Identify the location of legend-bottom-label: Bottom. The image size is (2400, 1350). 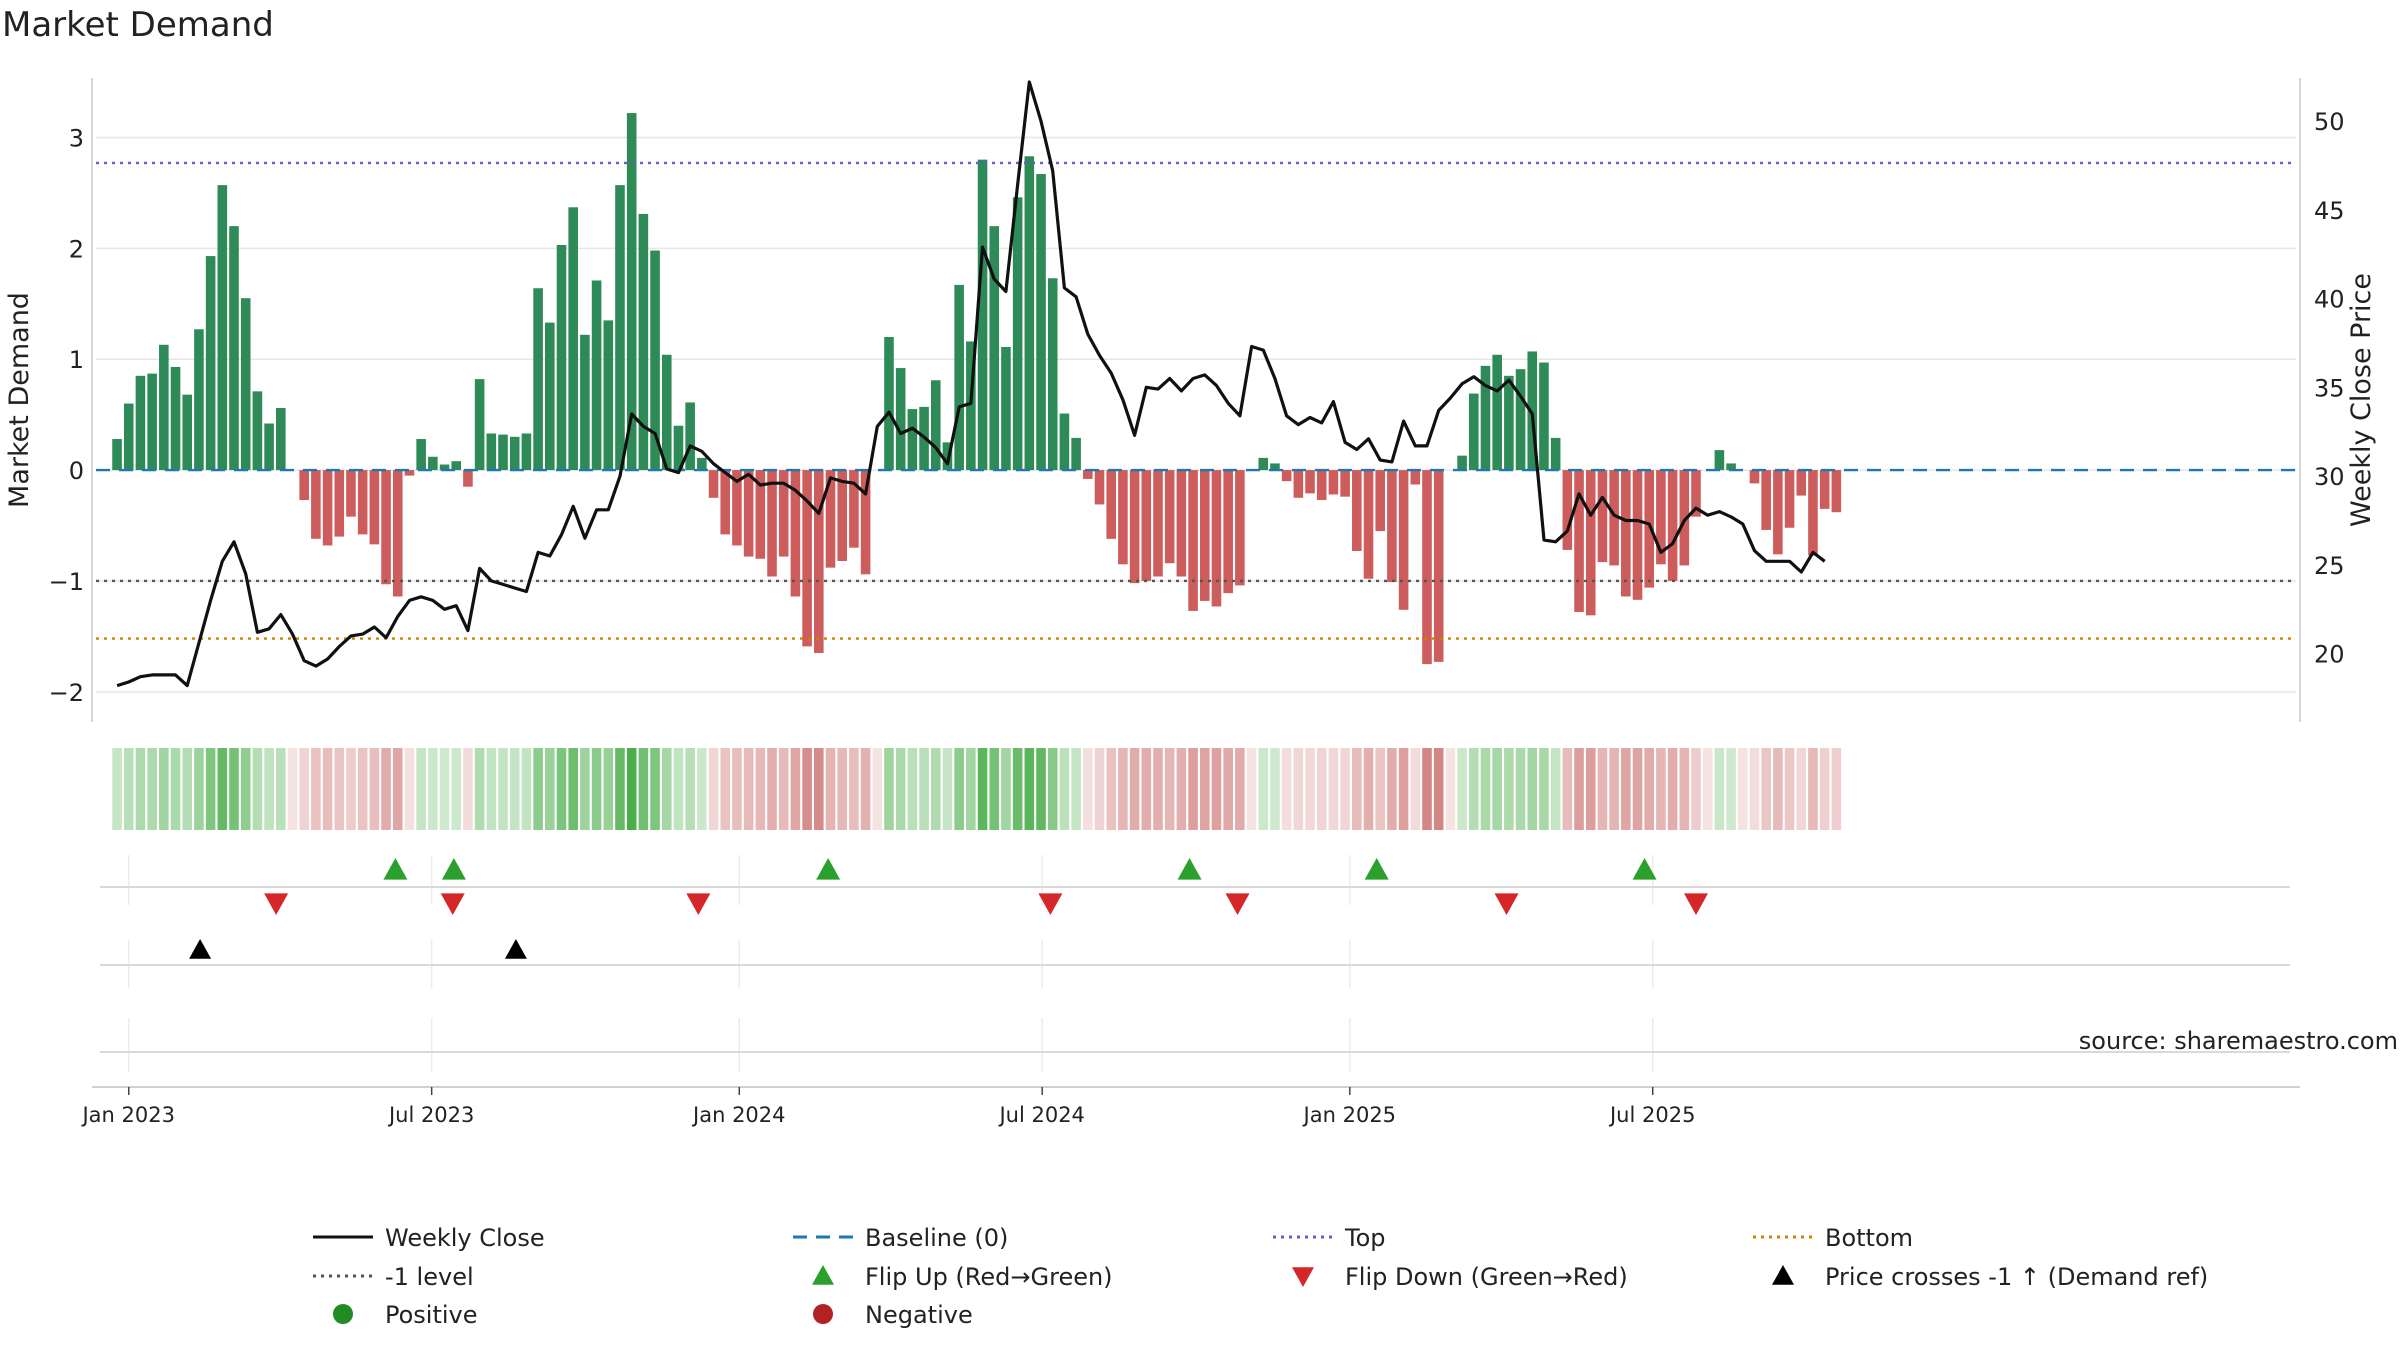
(1869, 1238).